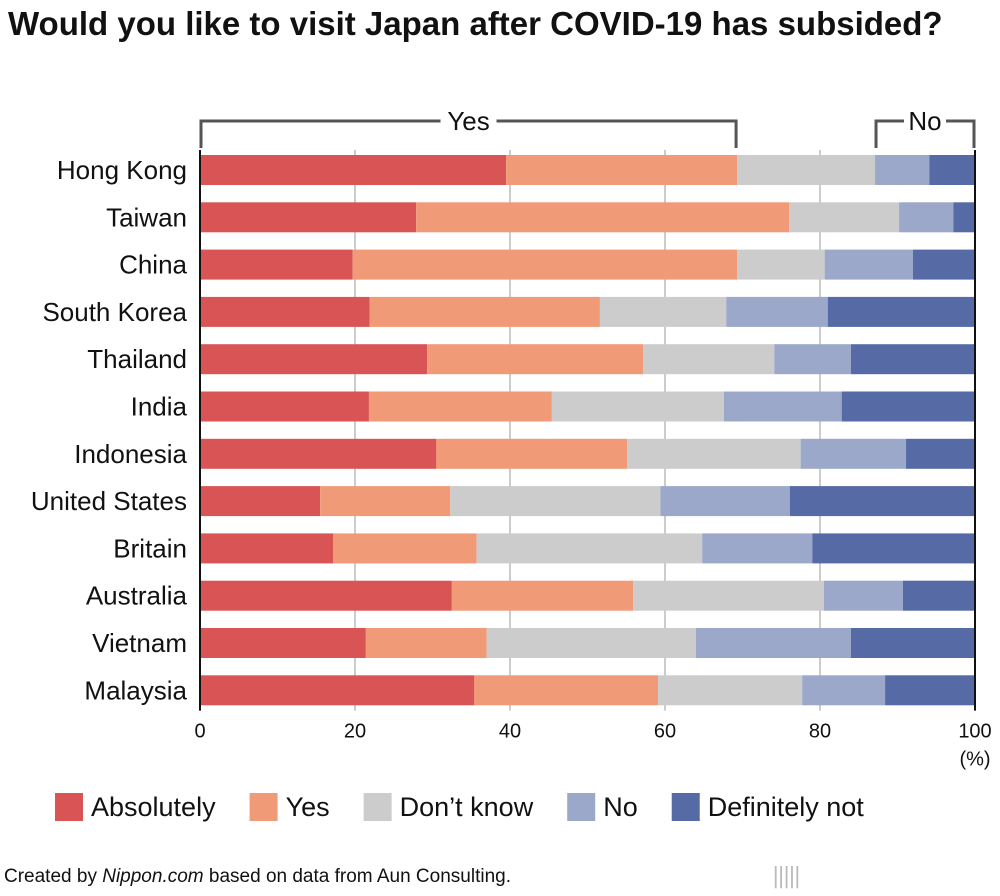  What do you see at coordinates (467, 807) in the screenshot?
I see `legend-label: Don’t know` at bounding box center [467, 807].